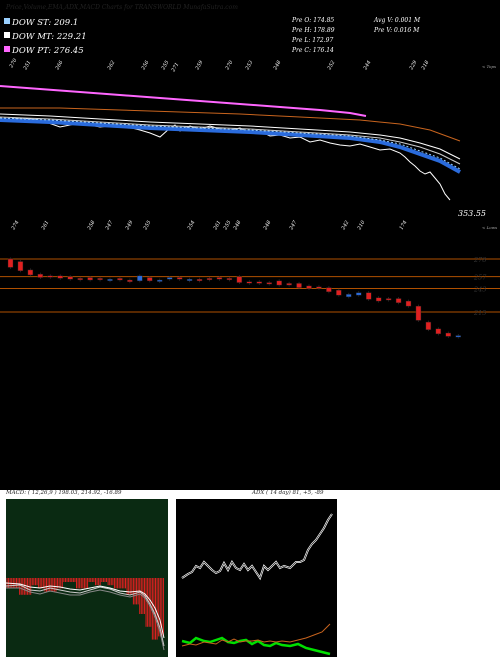 The image size is (500, 660). Describe the element at coordinates (479, 289) in the screenshot. I see `level-label: 243` at that location.